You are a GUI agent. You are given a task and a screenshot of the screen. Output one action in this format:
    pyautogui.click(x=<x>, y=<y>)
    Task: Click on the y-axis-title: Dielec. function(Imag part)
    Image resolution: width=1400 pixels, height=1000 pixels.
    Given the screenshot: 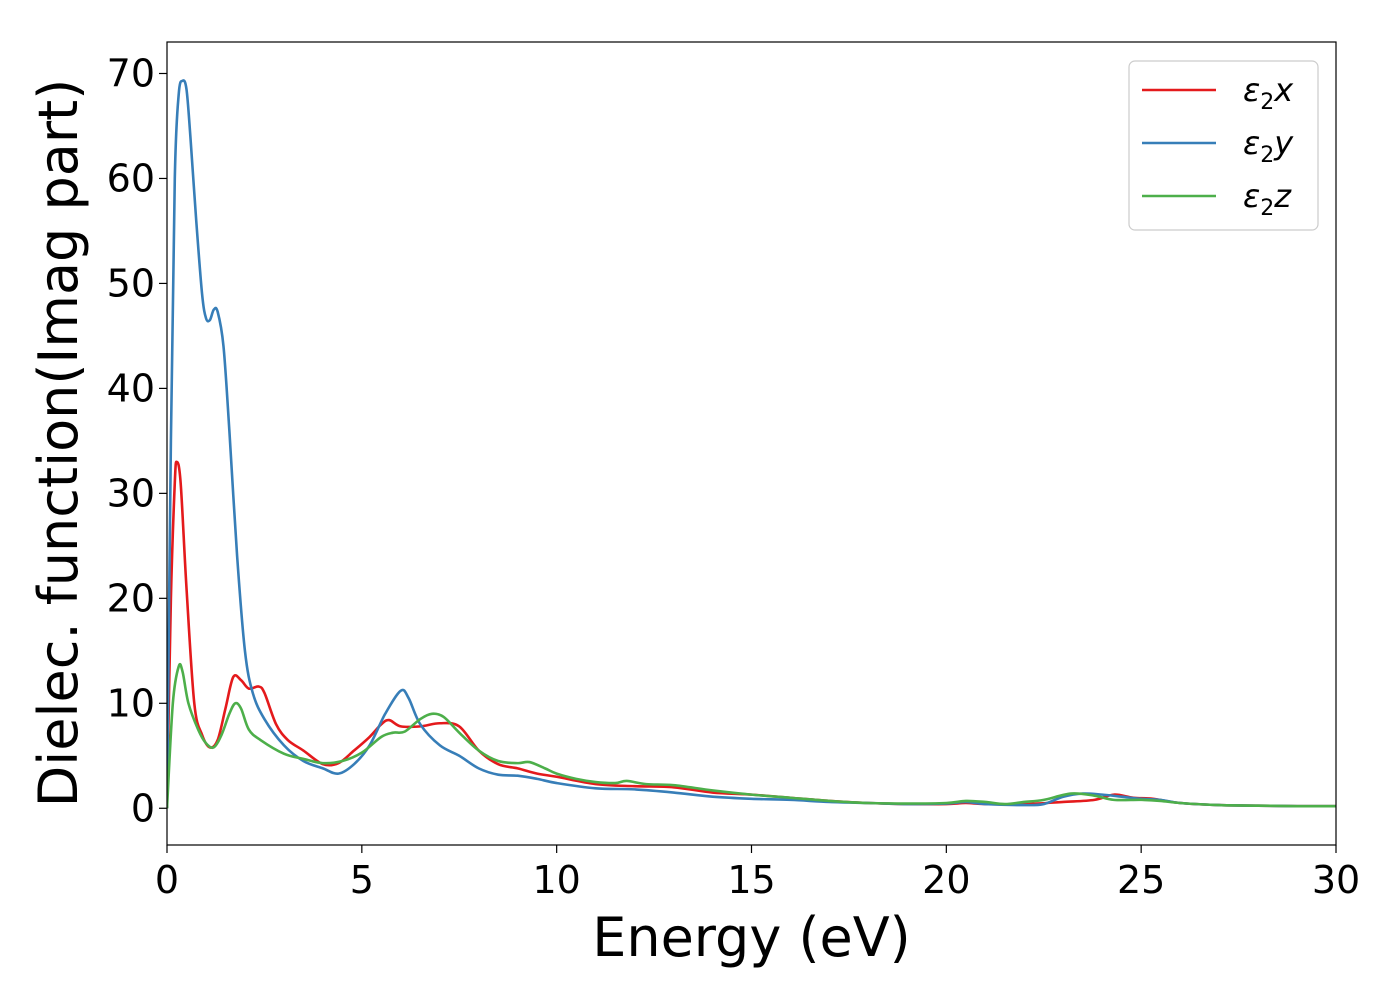 What is the action you would take?
    pyautogui.click(x=58, y=443)
    